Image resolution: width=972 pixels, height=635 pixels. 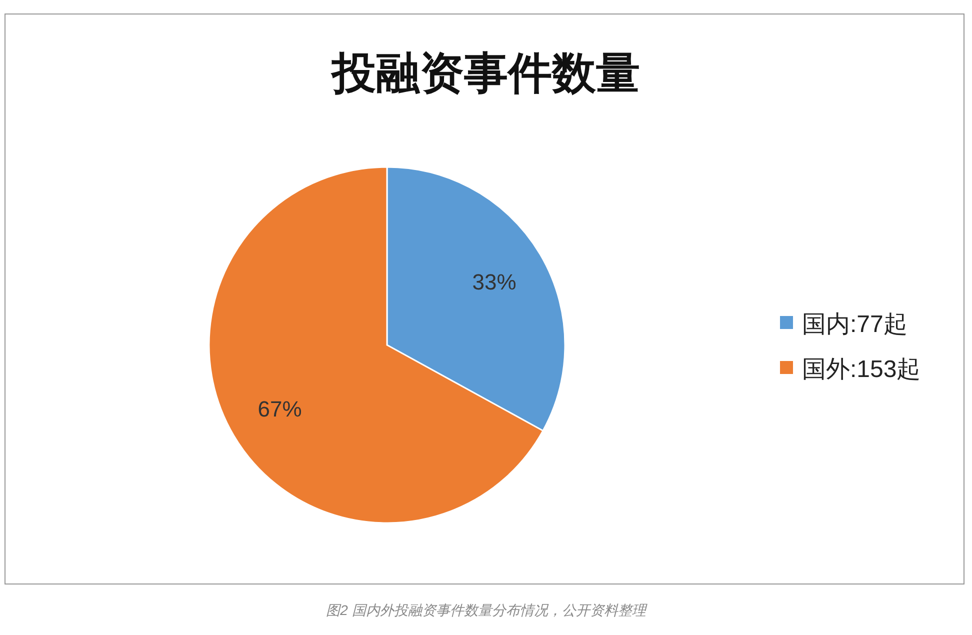 I want to click on caption: 图2 国内外投融资事件数量分布情况，公开资料整理, so click(x=487, y=610).